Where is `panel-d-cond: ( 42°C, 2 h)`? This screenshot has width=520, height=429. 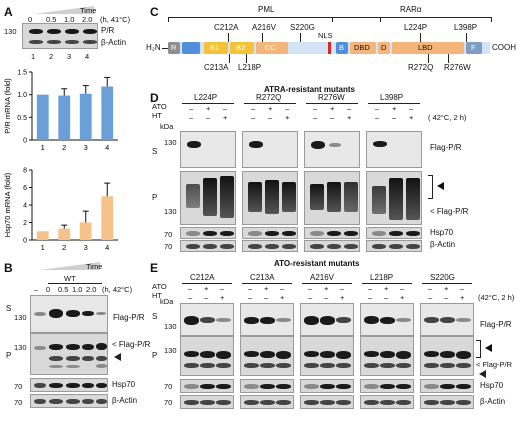 panel-d-cond: ( 42°C, 2 h) is located at coordinates (447, 117).